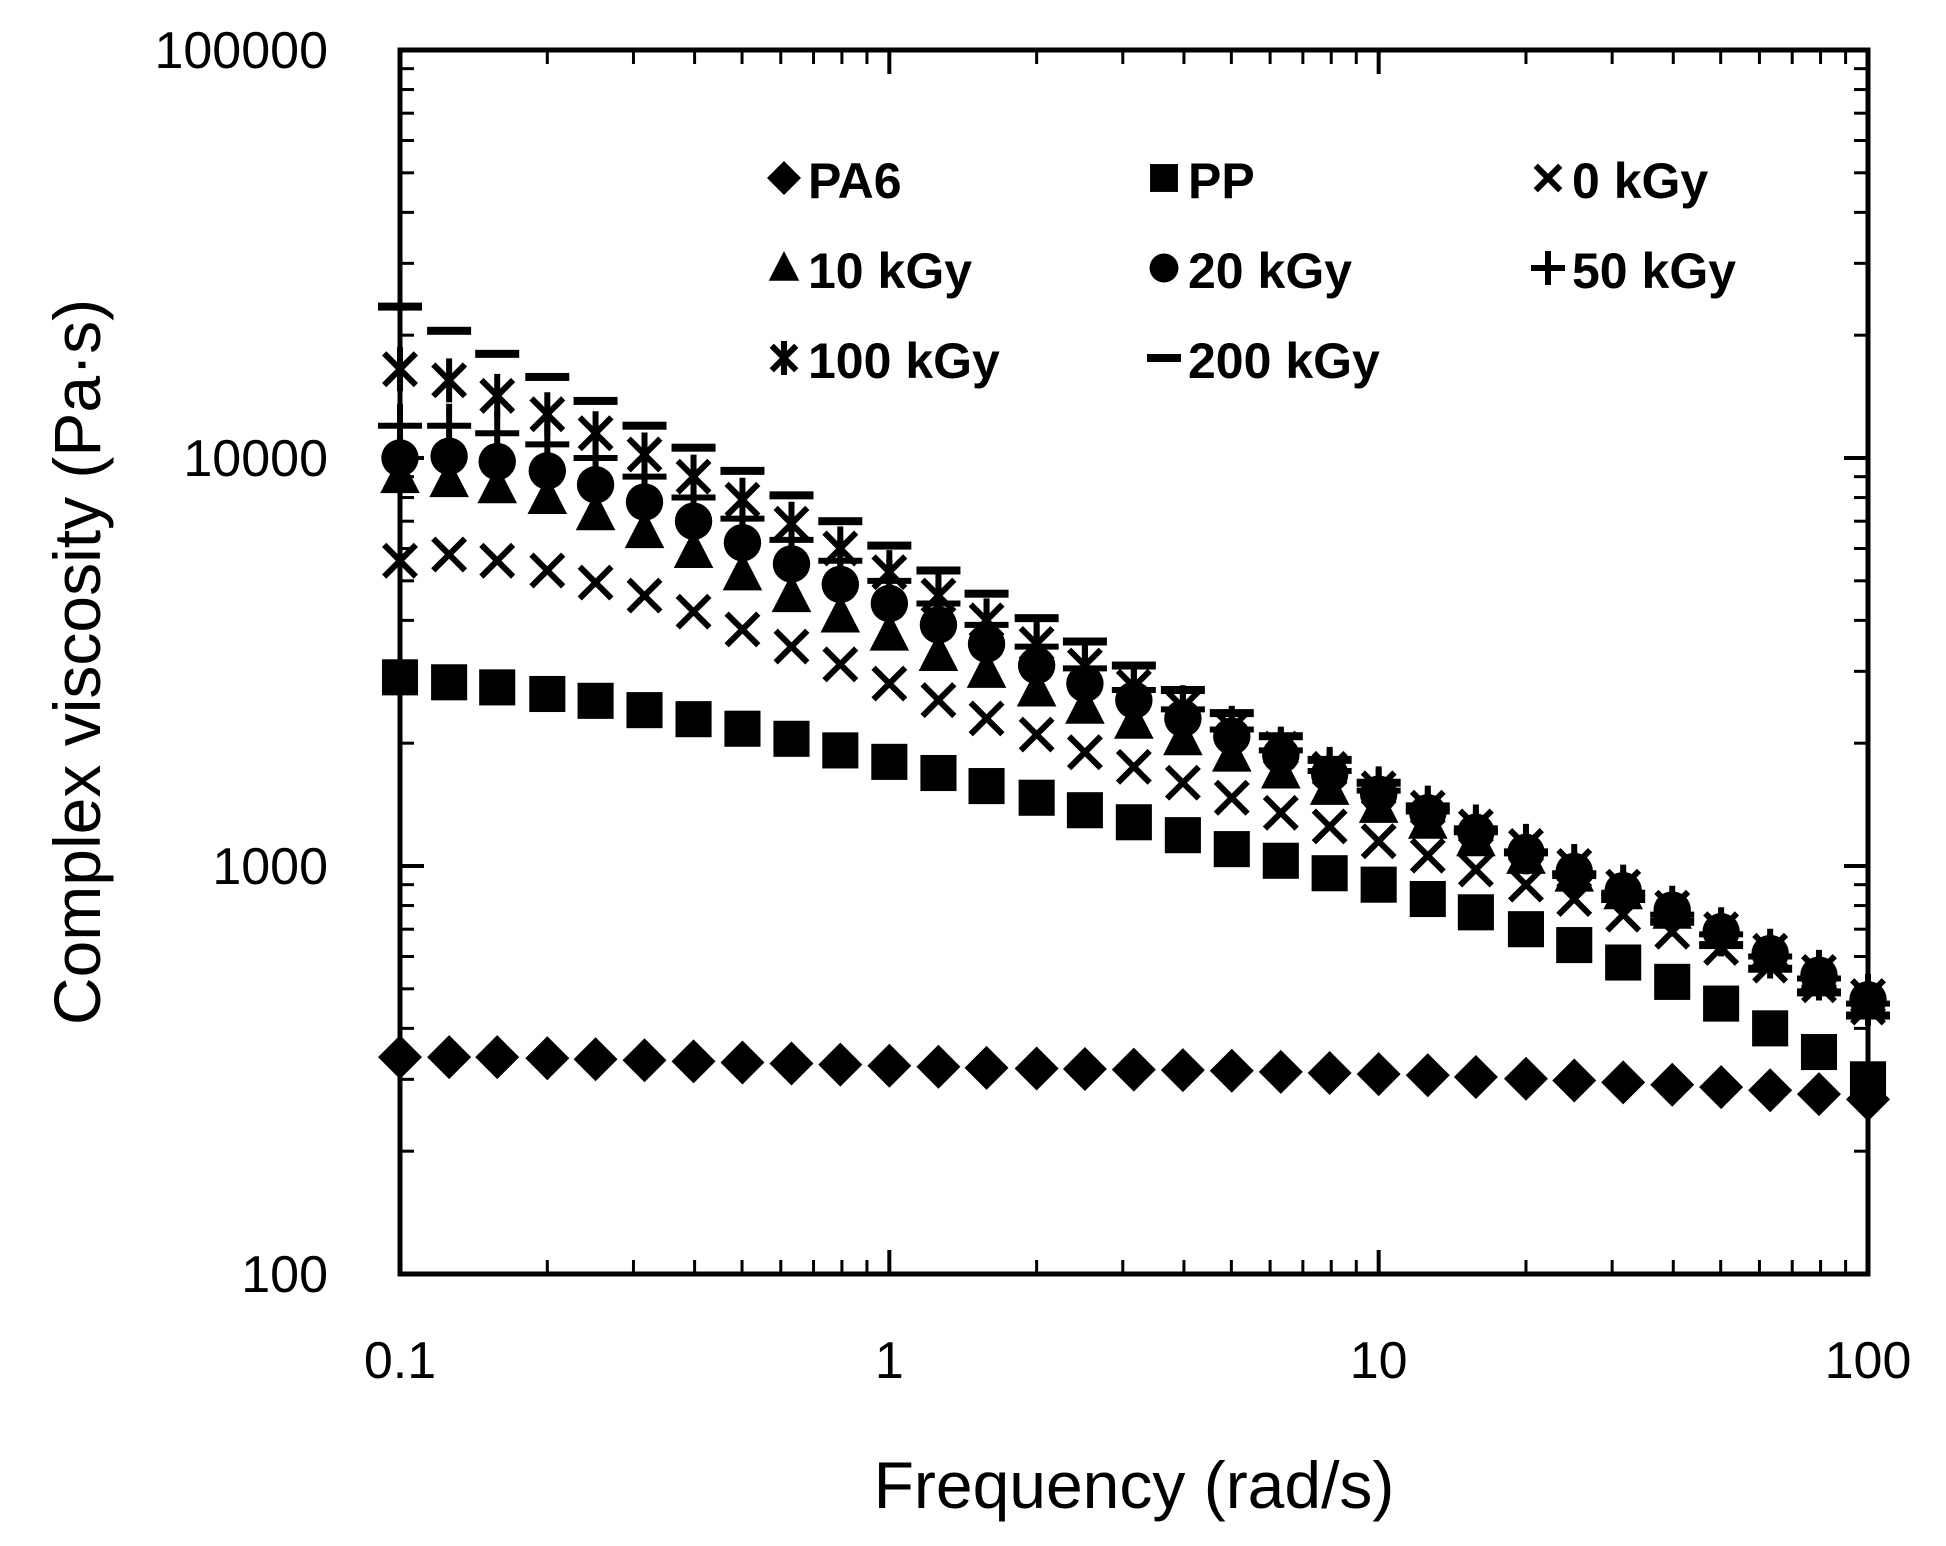 This screenshot has width=1946, height=1546. What do you see at coordinates (890, 271) in the screenshot?
I see `legend-label-10-kgy: 10 kGy` at bounding box center [890, 271].